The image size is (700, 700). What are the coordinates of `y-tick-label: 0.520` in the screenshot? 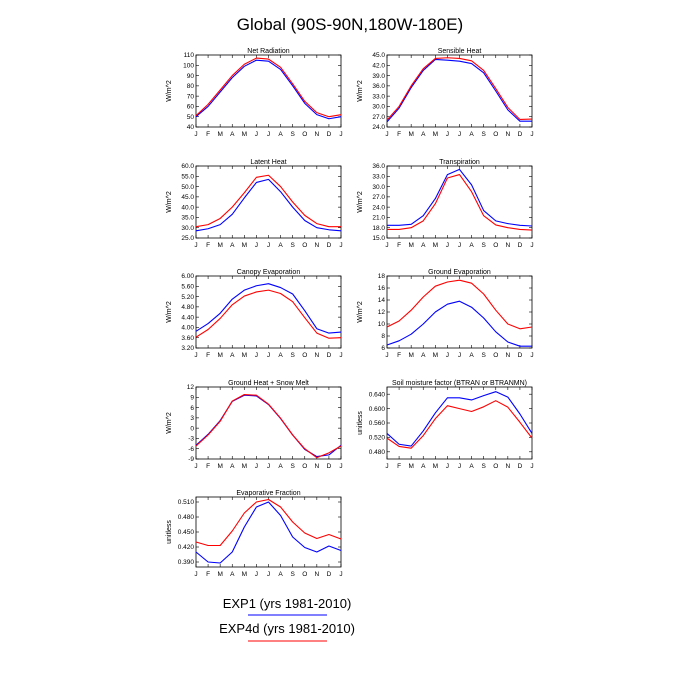 It's located at (377, 438).